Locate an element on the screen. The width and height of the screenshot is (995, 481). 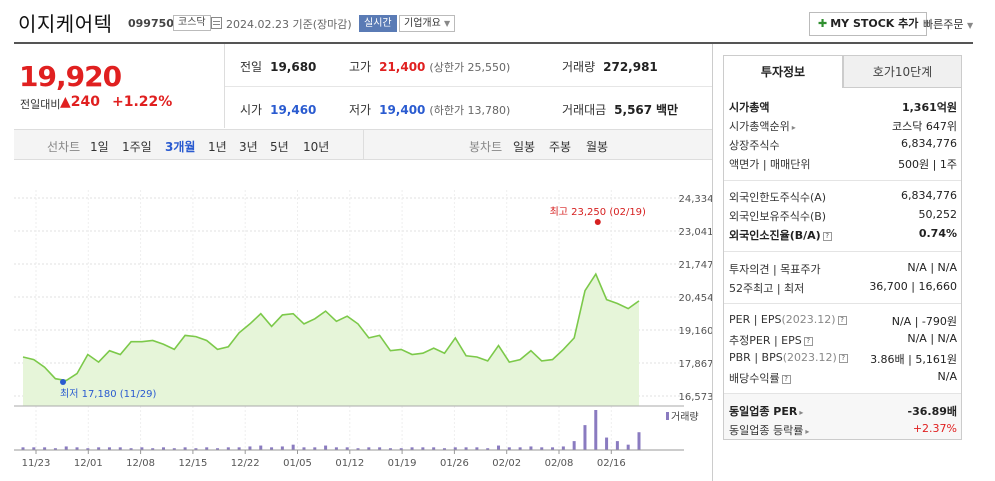
mcap-rank-label: 시가총액순위 is located at coordinates (759, 126).